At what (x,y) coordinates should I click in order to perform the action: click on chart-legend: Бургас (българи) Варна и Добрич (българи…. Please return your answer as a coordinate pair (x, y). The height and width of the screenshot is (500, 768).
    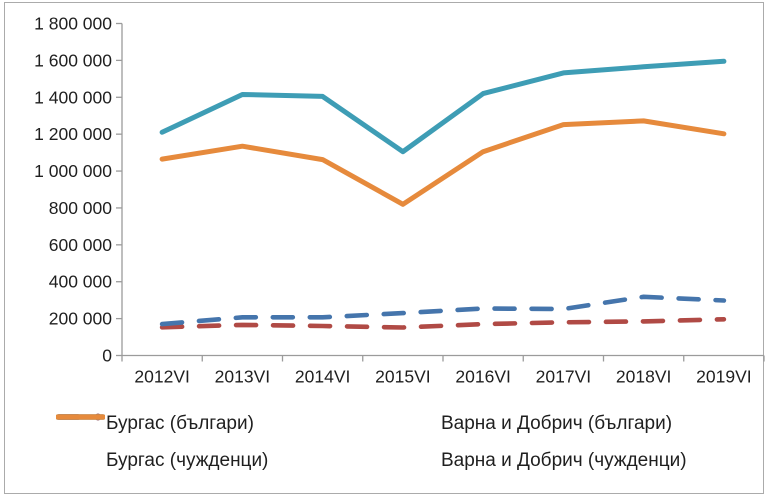
    Looking at the image, I should click on (407, 442).